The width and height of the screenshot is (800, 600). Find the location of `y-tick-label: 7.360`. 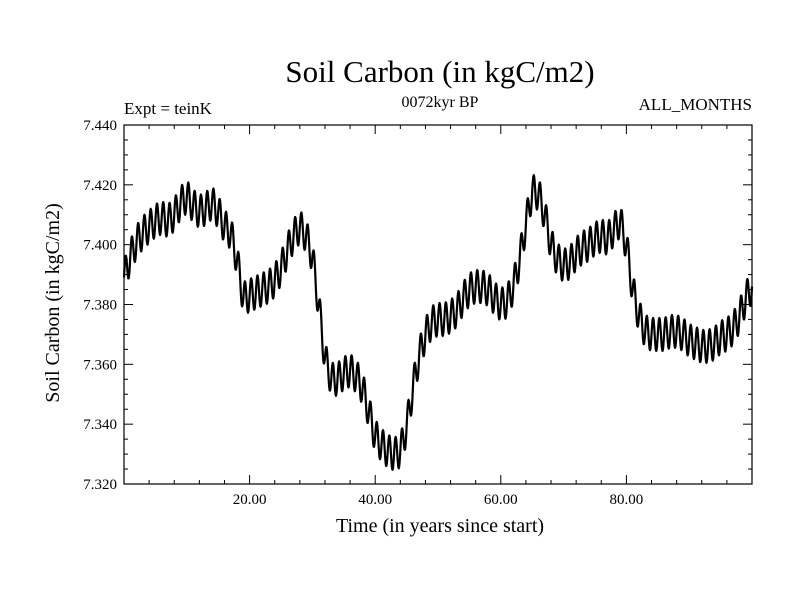

y-tick-label: 7.360 is located at coordinates (100, 365).